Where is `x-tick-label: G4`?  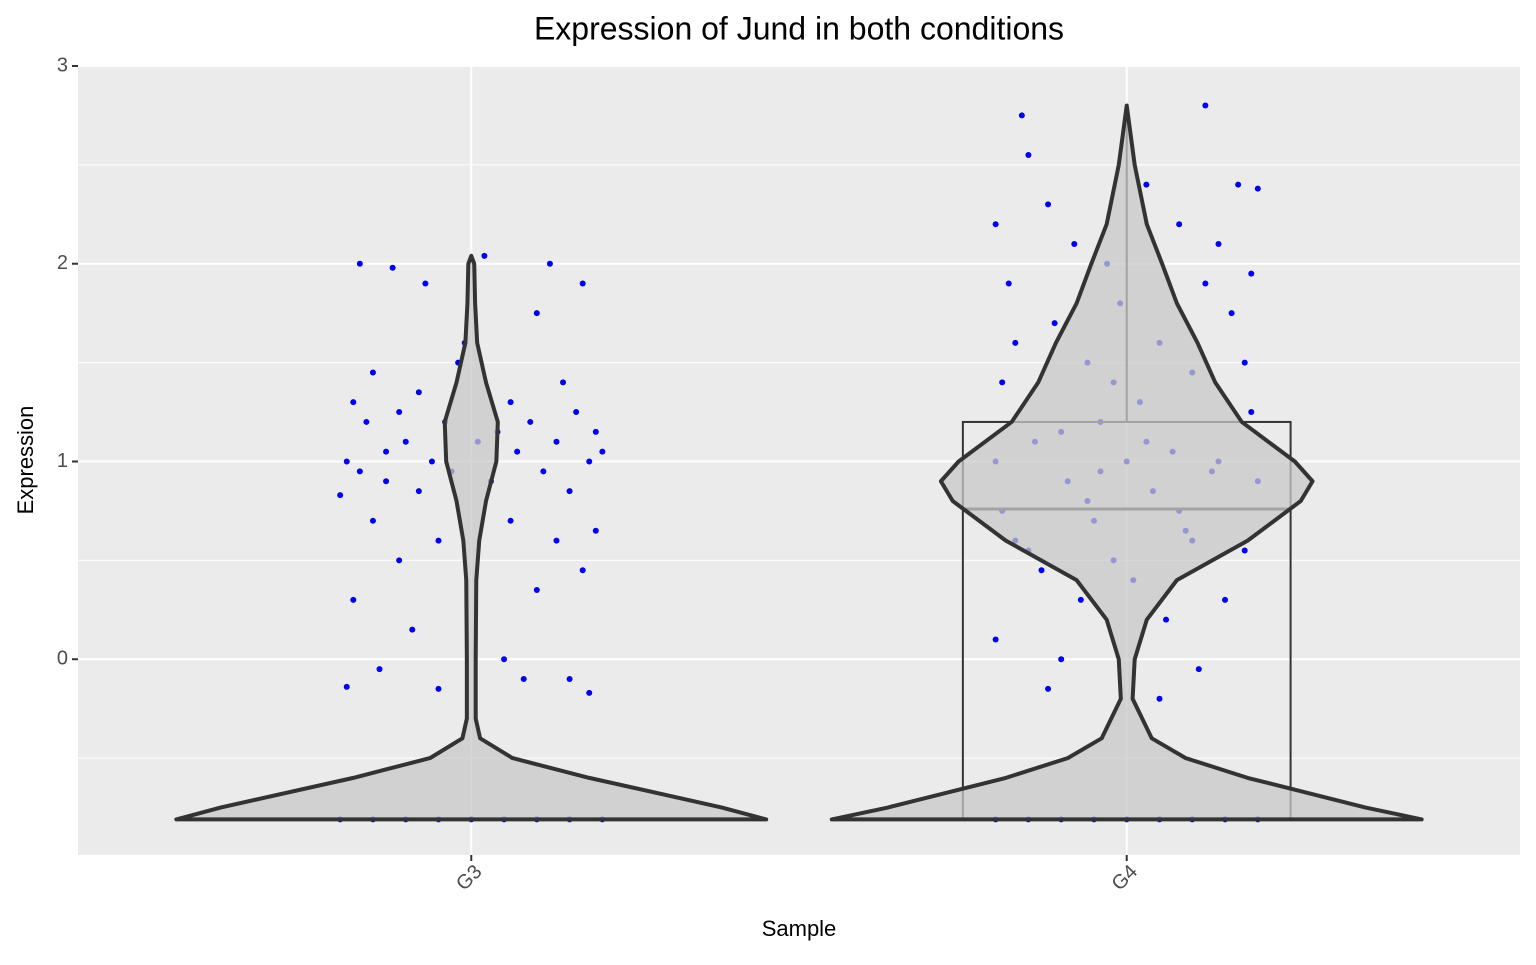
x-tick-label: G4 is located at coordinates (1125, 878).